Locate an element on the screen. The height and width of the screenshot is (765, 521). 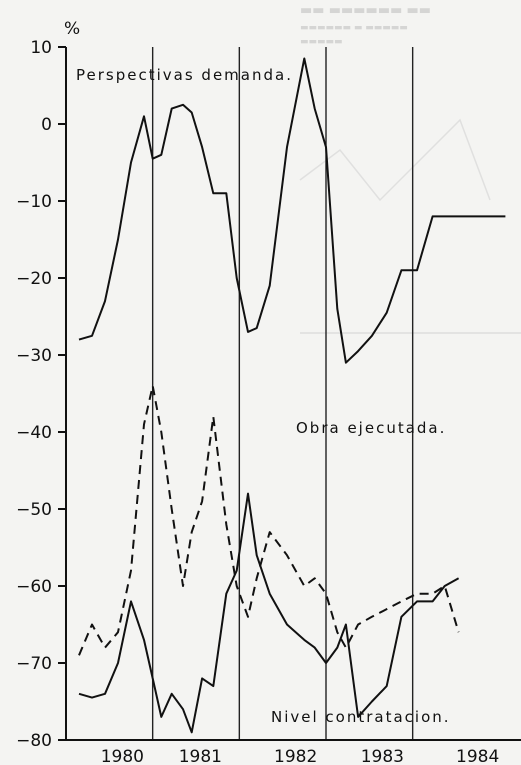
y-tick-label-0: 10 is located at coordinates (41, 48).